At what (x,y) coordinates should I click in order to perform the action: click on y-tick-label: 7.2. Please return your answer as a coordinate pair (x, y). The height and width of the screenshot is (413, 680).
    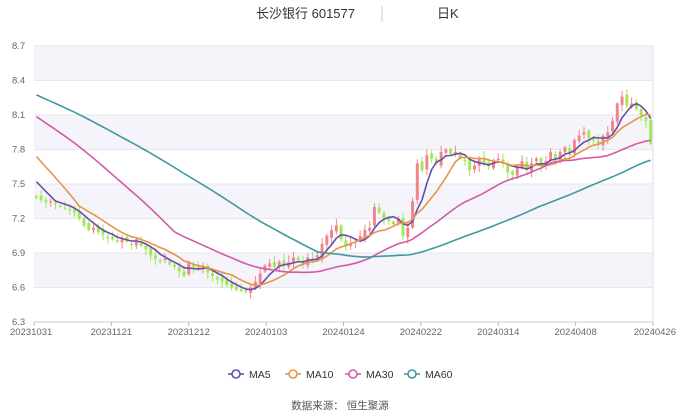
    Looking at the image, I should click on (18, 219).